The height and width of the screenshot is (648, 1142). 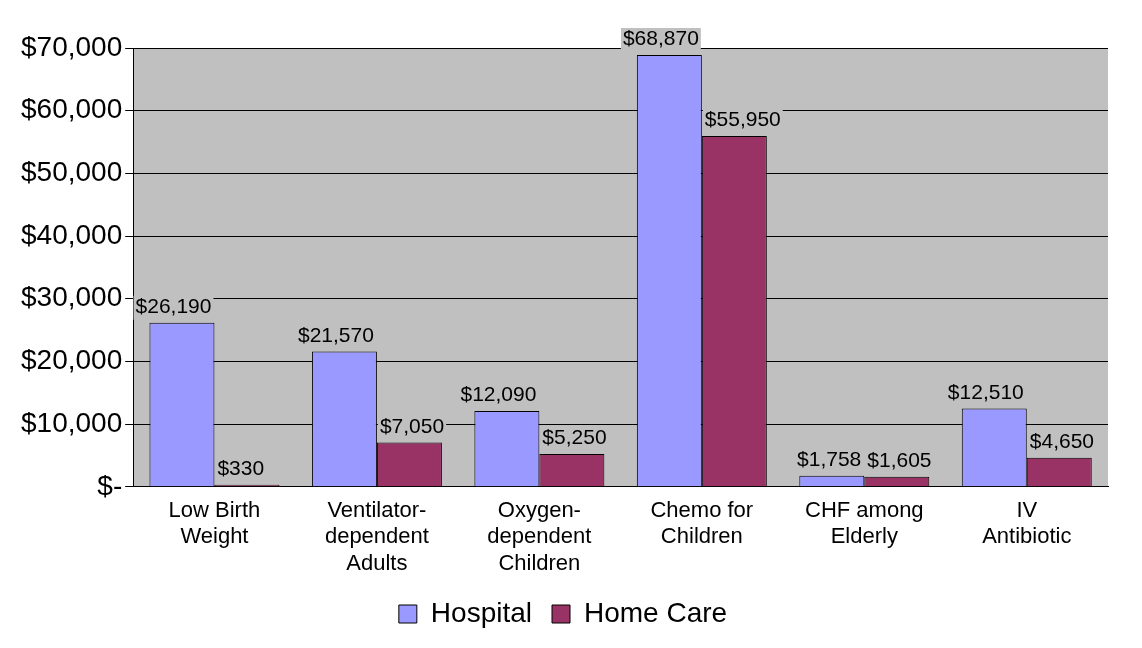 What do you see at coordinates (899, 460) in the screenshot?
I see `data-label: $1,605` at bounding box center [899, 460].